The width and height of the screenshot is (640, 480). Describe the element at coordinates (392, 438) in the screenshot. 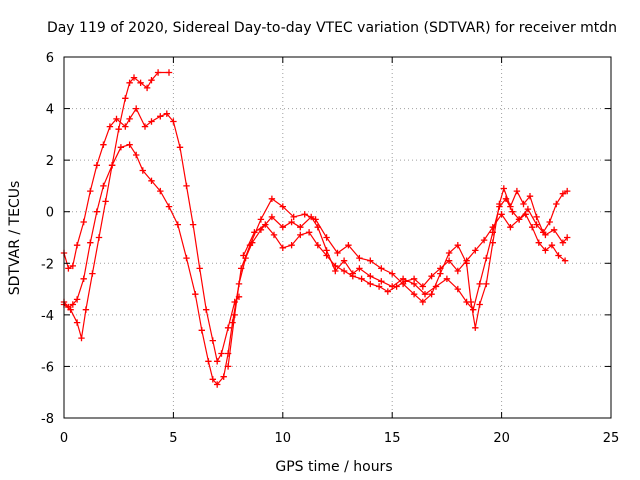

I see `x-tick-label: 15` at that location.